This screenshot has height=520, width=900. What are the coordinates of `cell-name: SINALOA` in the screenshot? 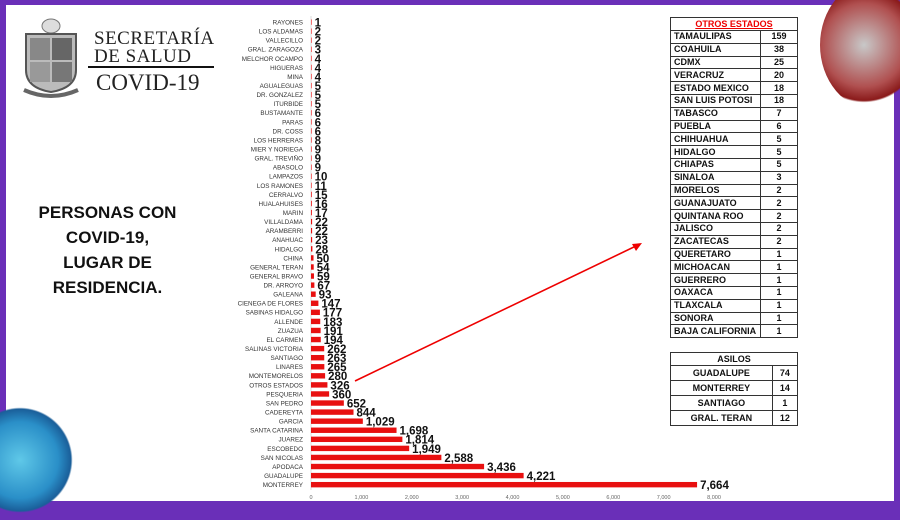 It's located at (715, 177).